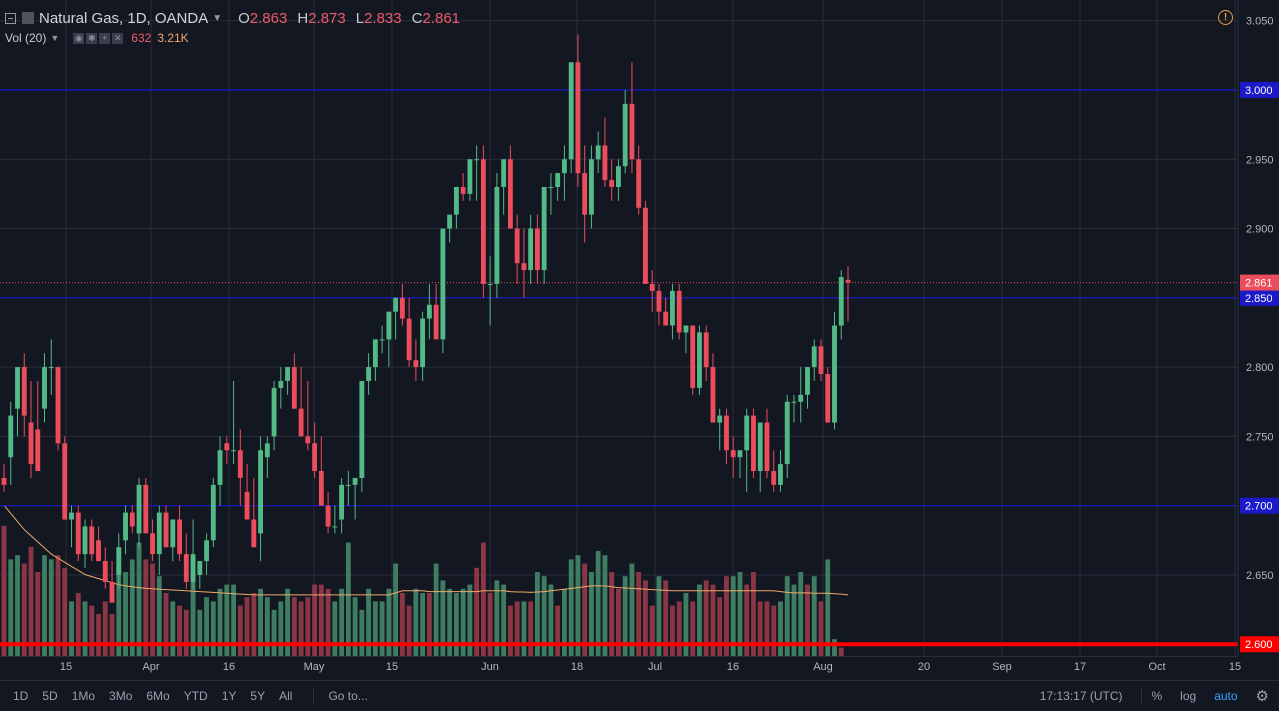 The height and width of the screenshot is (711, 1279). Describe the element at coordinates (1157, 696) in the screenshot. I see `percent-toggle: %` at that location.